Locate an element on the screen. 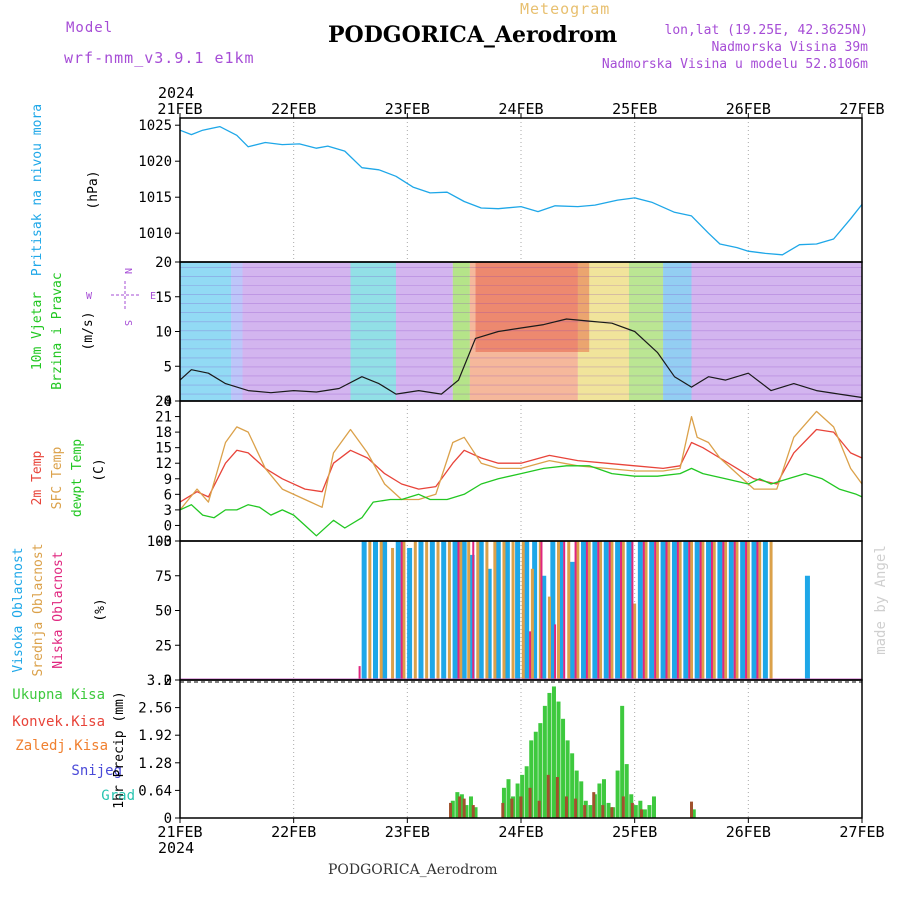 The height and width of the screenshot is (900, 900). series-line-2m-temp is located at coordinates (521, 465).